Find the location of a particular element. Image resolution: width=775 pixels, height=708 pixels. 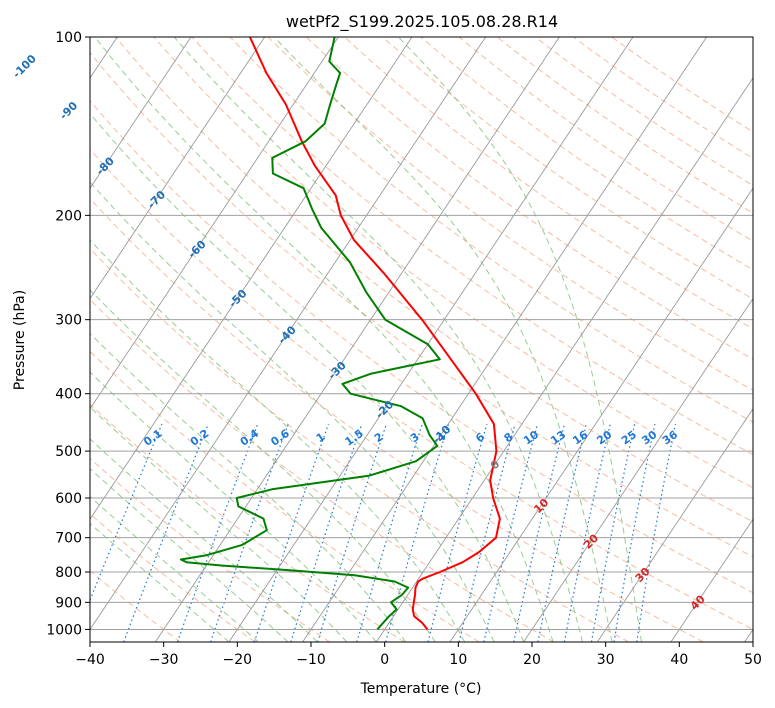

mixing-ratio-label: 30 is located at coordinates (649, 438).